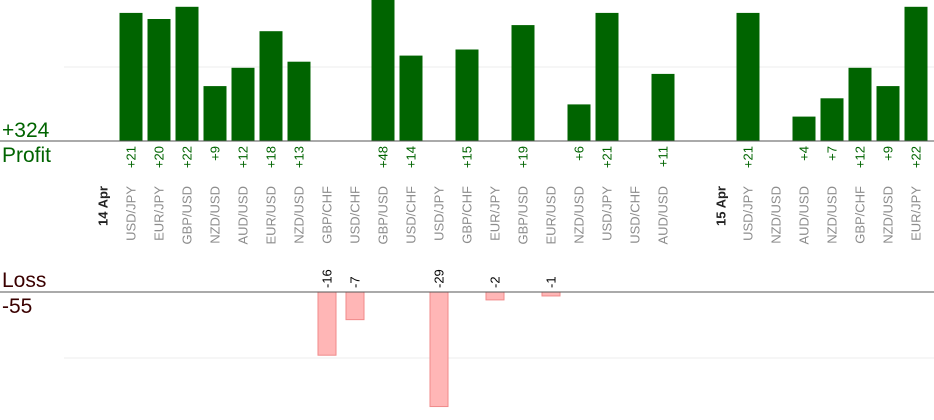 This screenshot has height=420, width=934. Describe the element at coordinates (411, 157) in the screenshot. I see `profit-value-label: +14` at that location.